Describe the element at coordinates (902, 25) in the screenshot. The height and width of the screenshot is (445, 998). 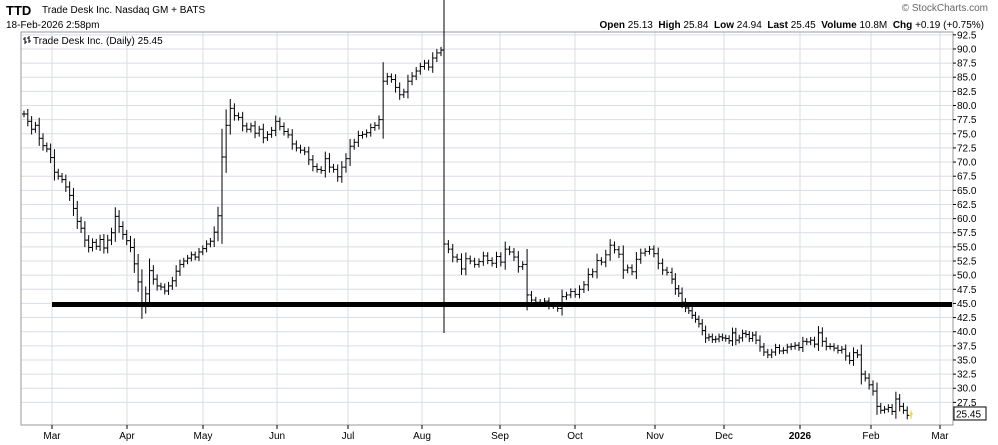
I see `chg-label: Chg` at that location.